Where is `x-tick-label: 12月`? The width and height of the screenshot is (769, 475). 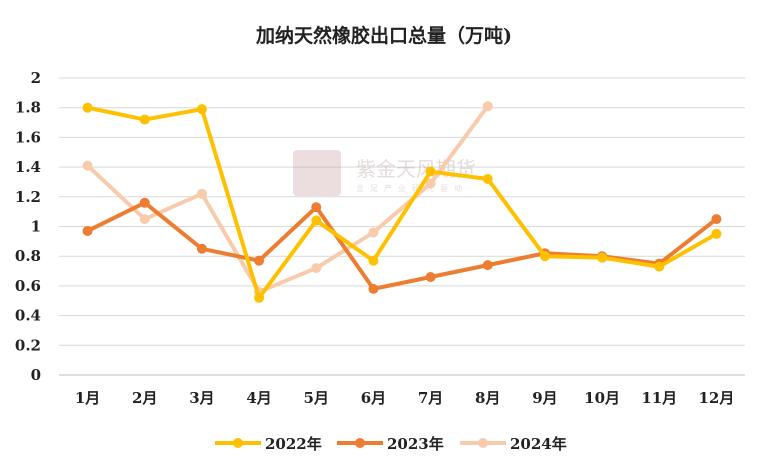 x-tick-label: 12月 is located at coordinates (716, 398).